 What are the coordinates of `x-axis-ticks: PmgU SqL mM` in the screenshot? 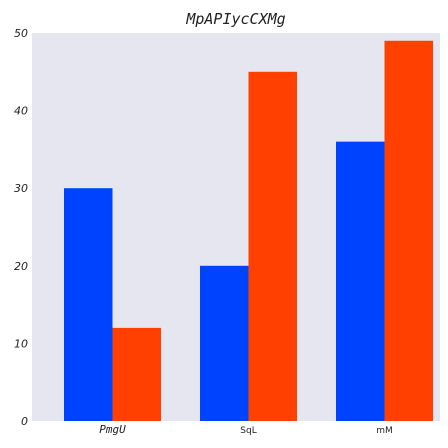 It's located at (246, 429).